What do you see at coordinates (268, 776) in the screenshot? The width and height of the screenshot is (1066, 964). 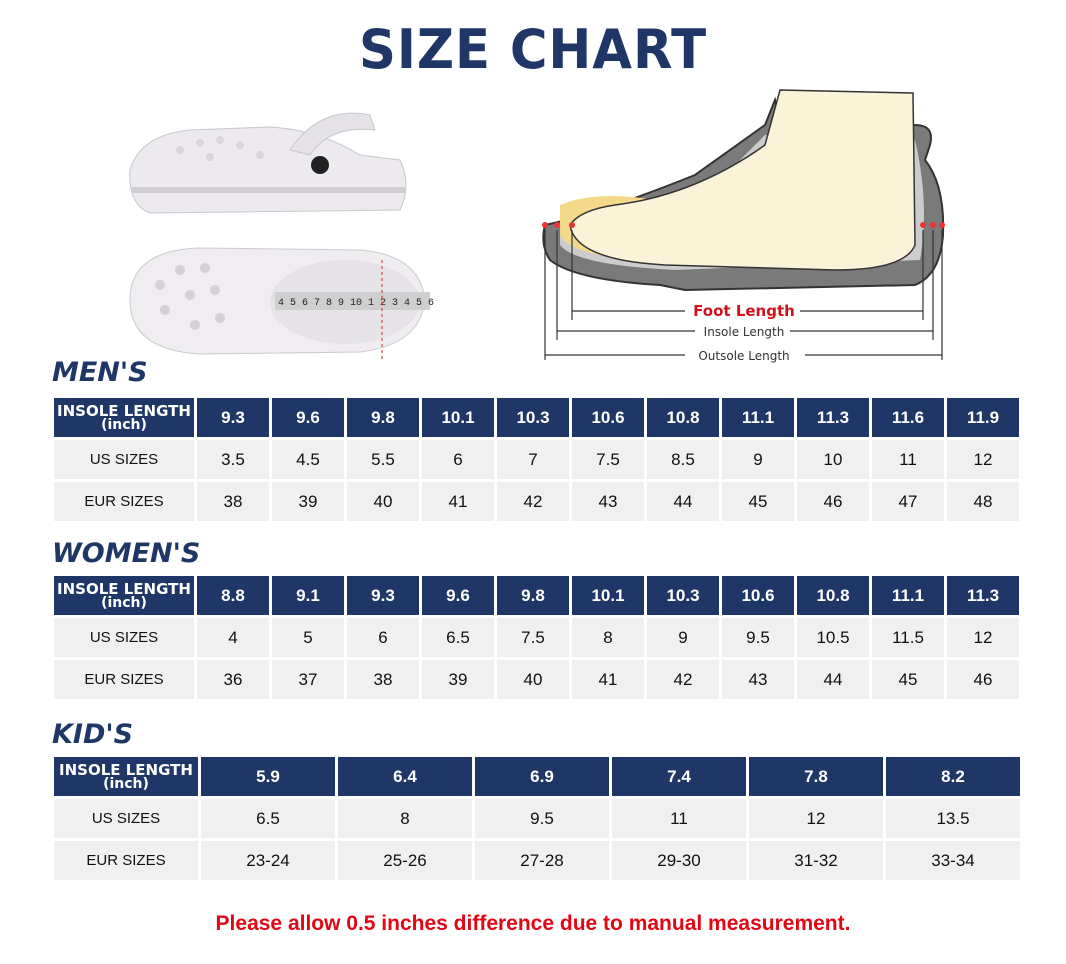 I see `table-cell: 5.9` at bounding box center [268, 776].